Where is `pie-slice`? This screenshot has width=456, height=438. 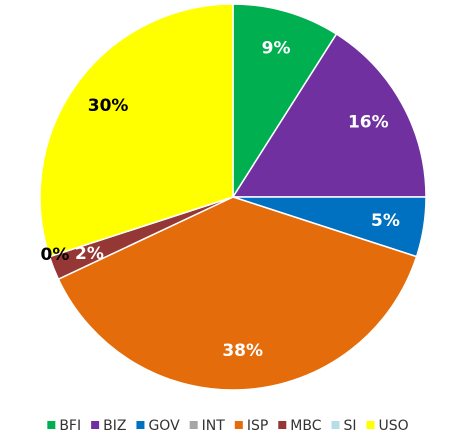 pie-slice is located at coordinates (285, 101).